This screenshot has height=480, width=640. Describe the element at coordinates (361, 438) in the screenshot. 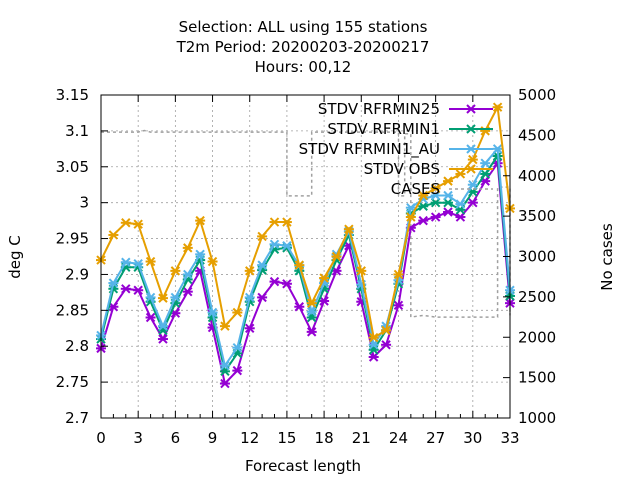

I see `x-tick-label: 21` at that location.